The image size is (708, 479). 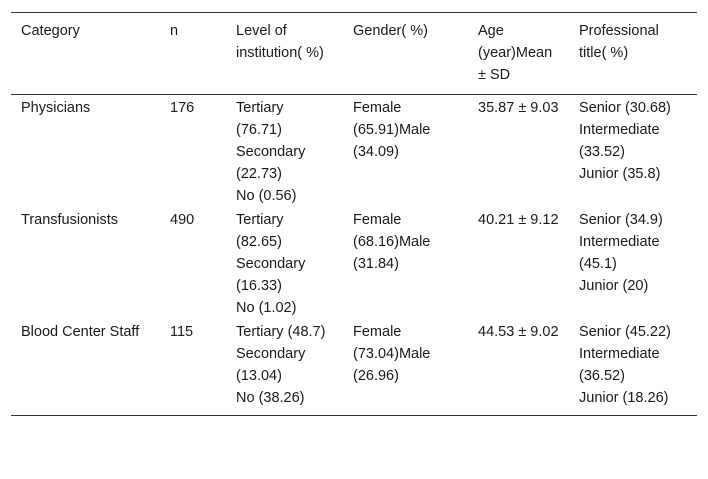 What do you see at coordinates (625, 332) in the screenshot?
I see `title-senior: Senior (45.22)` at bounding box center [625, 332].